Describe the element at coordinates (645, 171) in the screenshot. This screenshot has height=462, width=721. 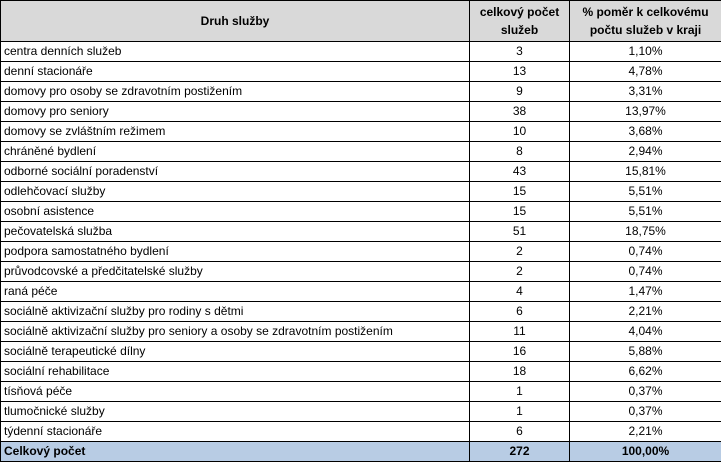
I see `service-percentage: 15,81%` at that location.